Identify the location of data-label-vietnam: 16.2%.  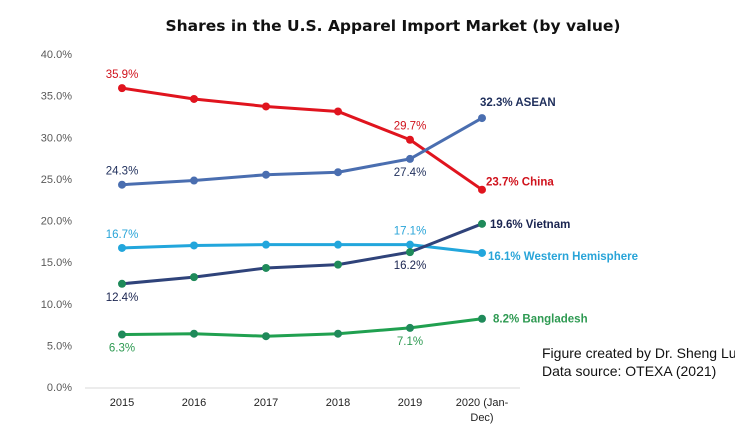
(410, 266).